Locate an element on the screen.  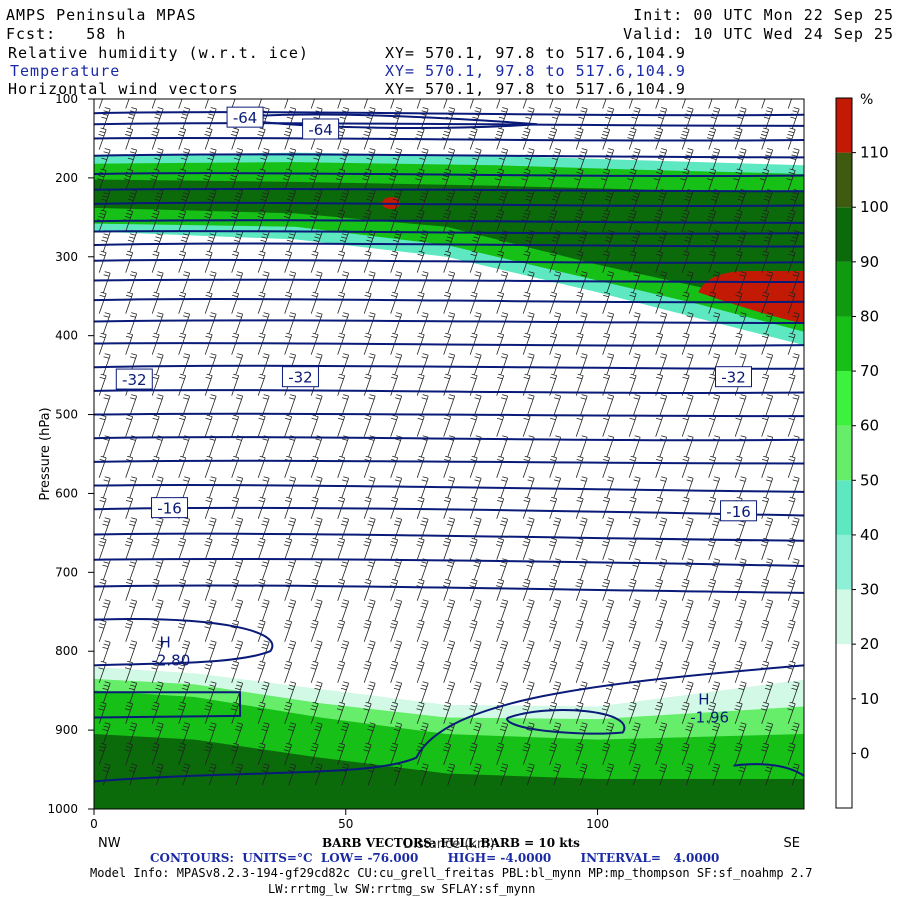
field-label-wind: Horizontal wind vectors is located at coordinates (123, 89).